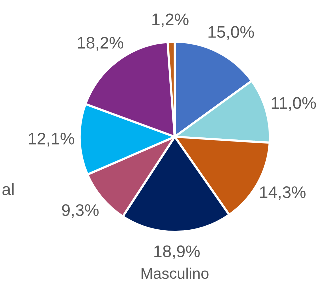 Image resolution: width=336 pixels, height=283 pixels. What do you see at coordinates (51, 139) in the screenshot?
I see `data-label: 12,1%` at bounding box center [51, 139].